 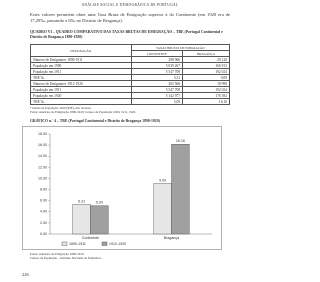 I want to click on y-tick-label: 12.00, so click(x=42, y=167).